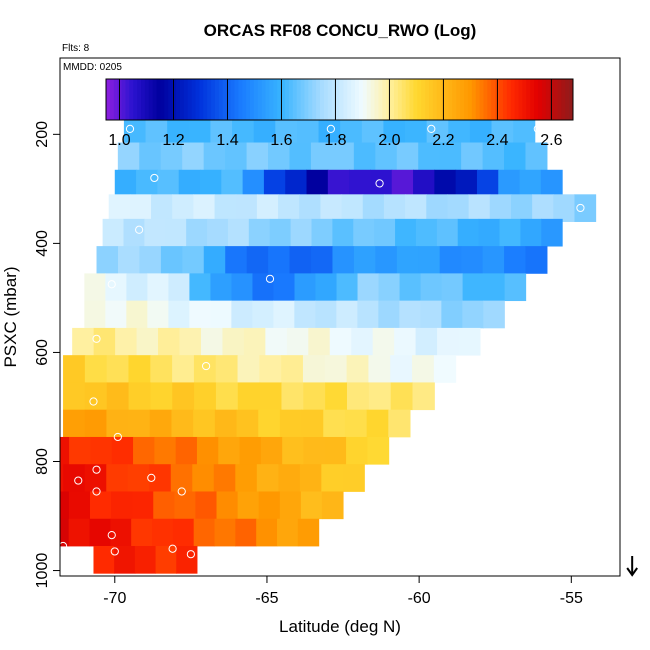 The image size is (650, 650). What do you see at coordinates (227, 140) in the screenshot?
I see `colorbar-tick-label: 1.4` at bounding box center [227, 140].